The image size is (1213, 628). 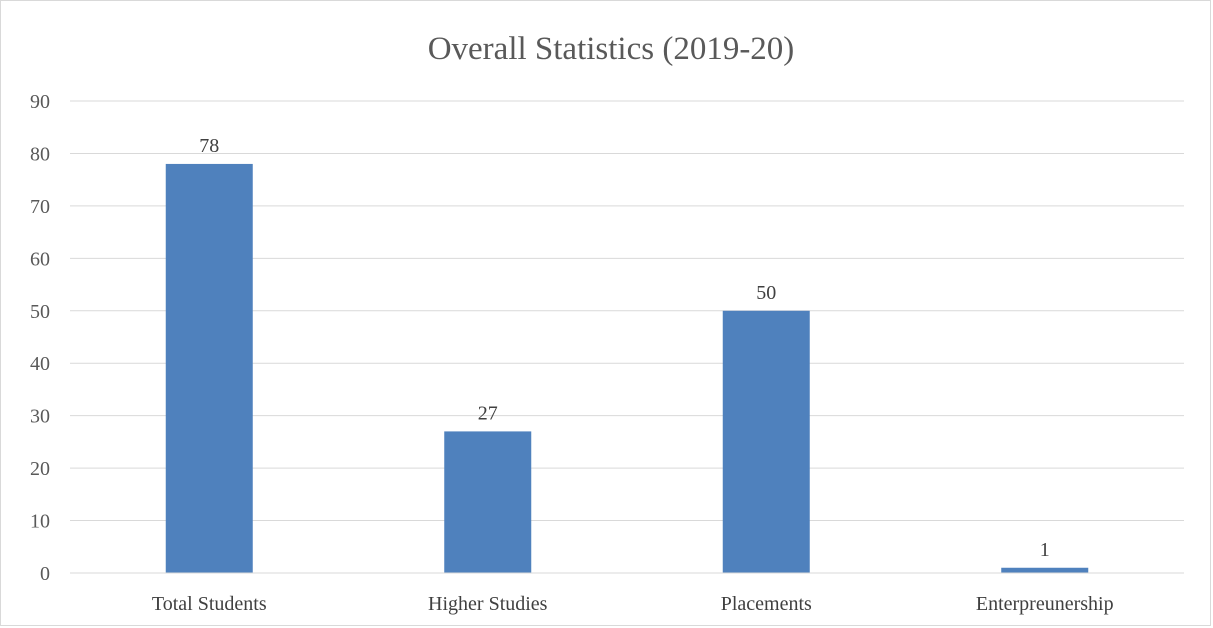 What do you see at coordinates (40, 522) in the screenshot?
I see `y-tick-label: 10` at bounding box center [40, 522].